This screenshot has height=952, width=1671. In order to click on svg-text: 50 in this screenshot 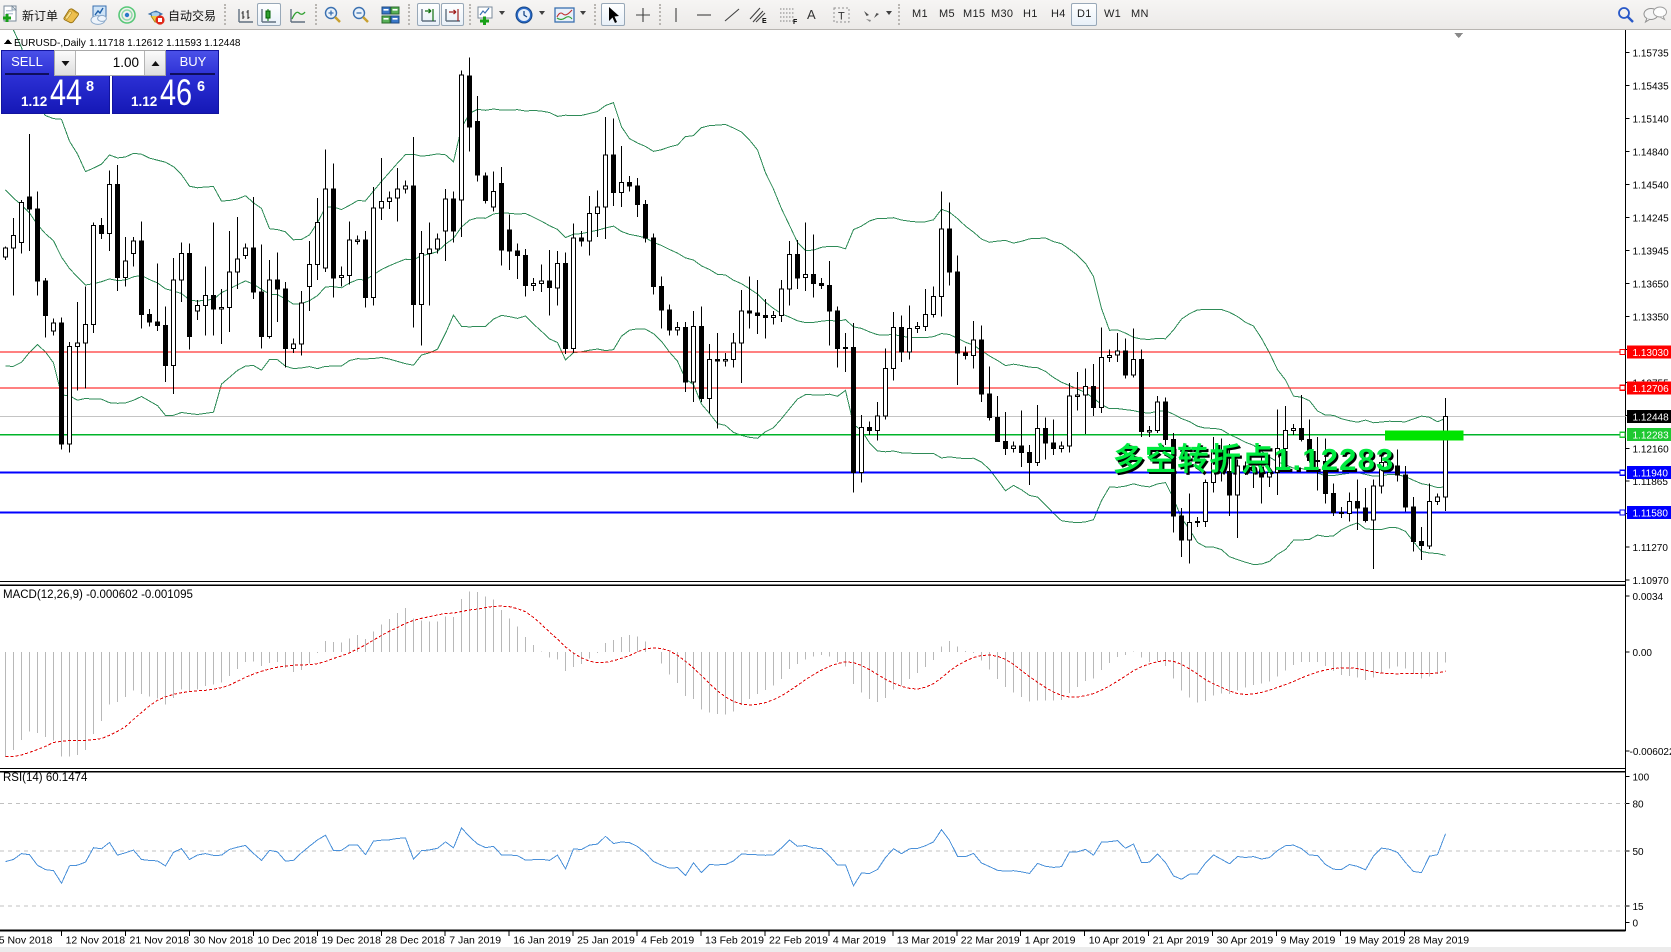, I will do `click(1639, 852)`.